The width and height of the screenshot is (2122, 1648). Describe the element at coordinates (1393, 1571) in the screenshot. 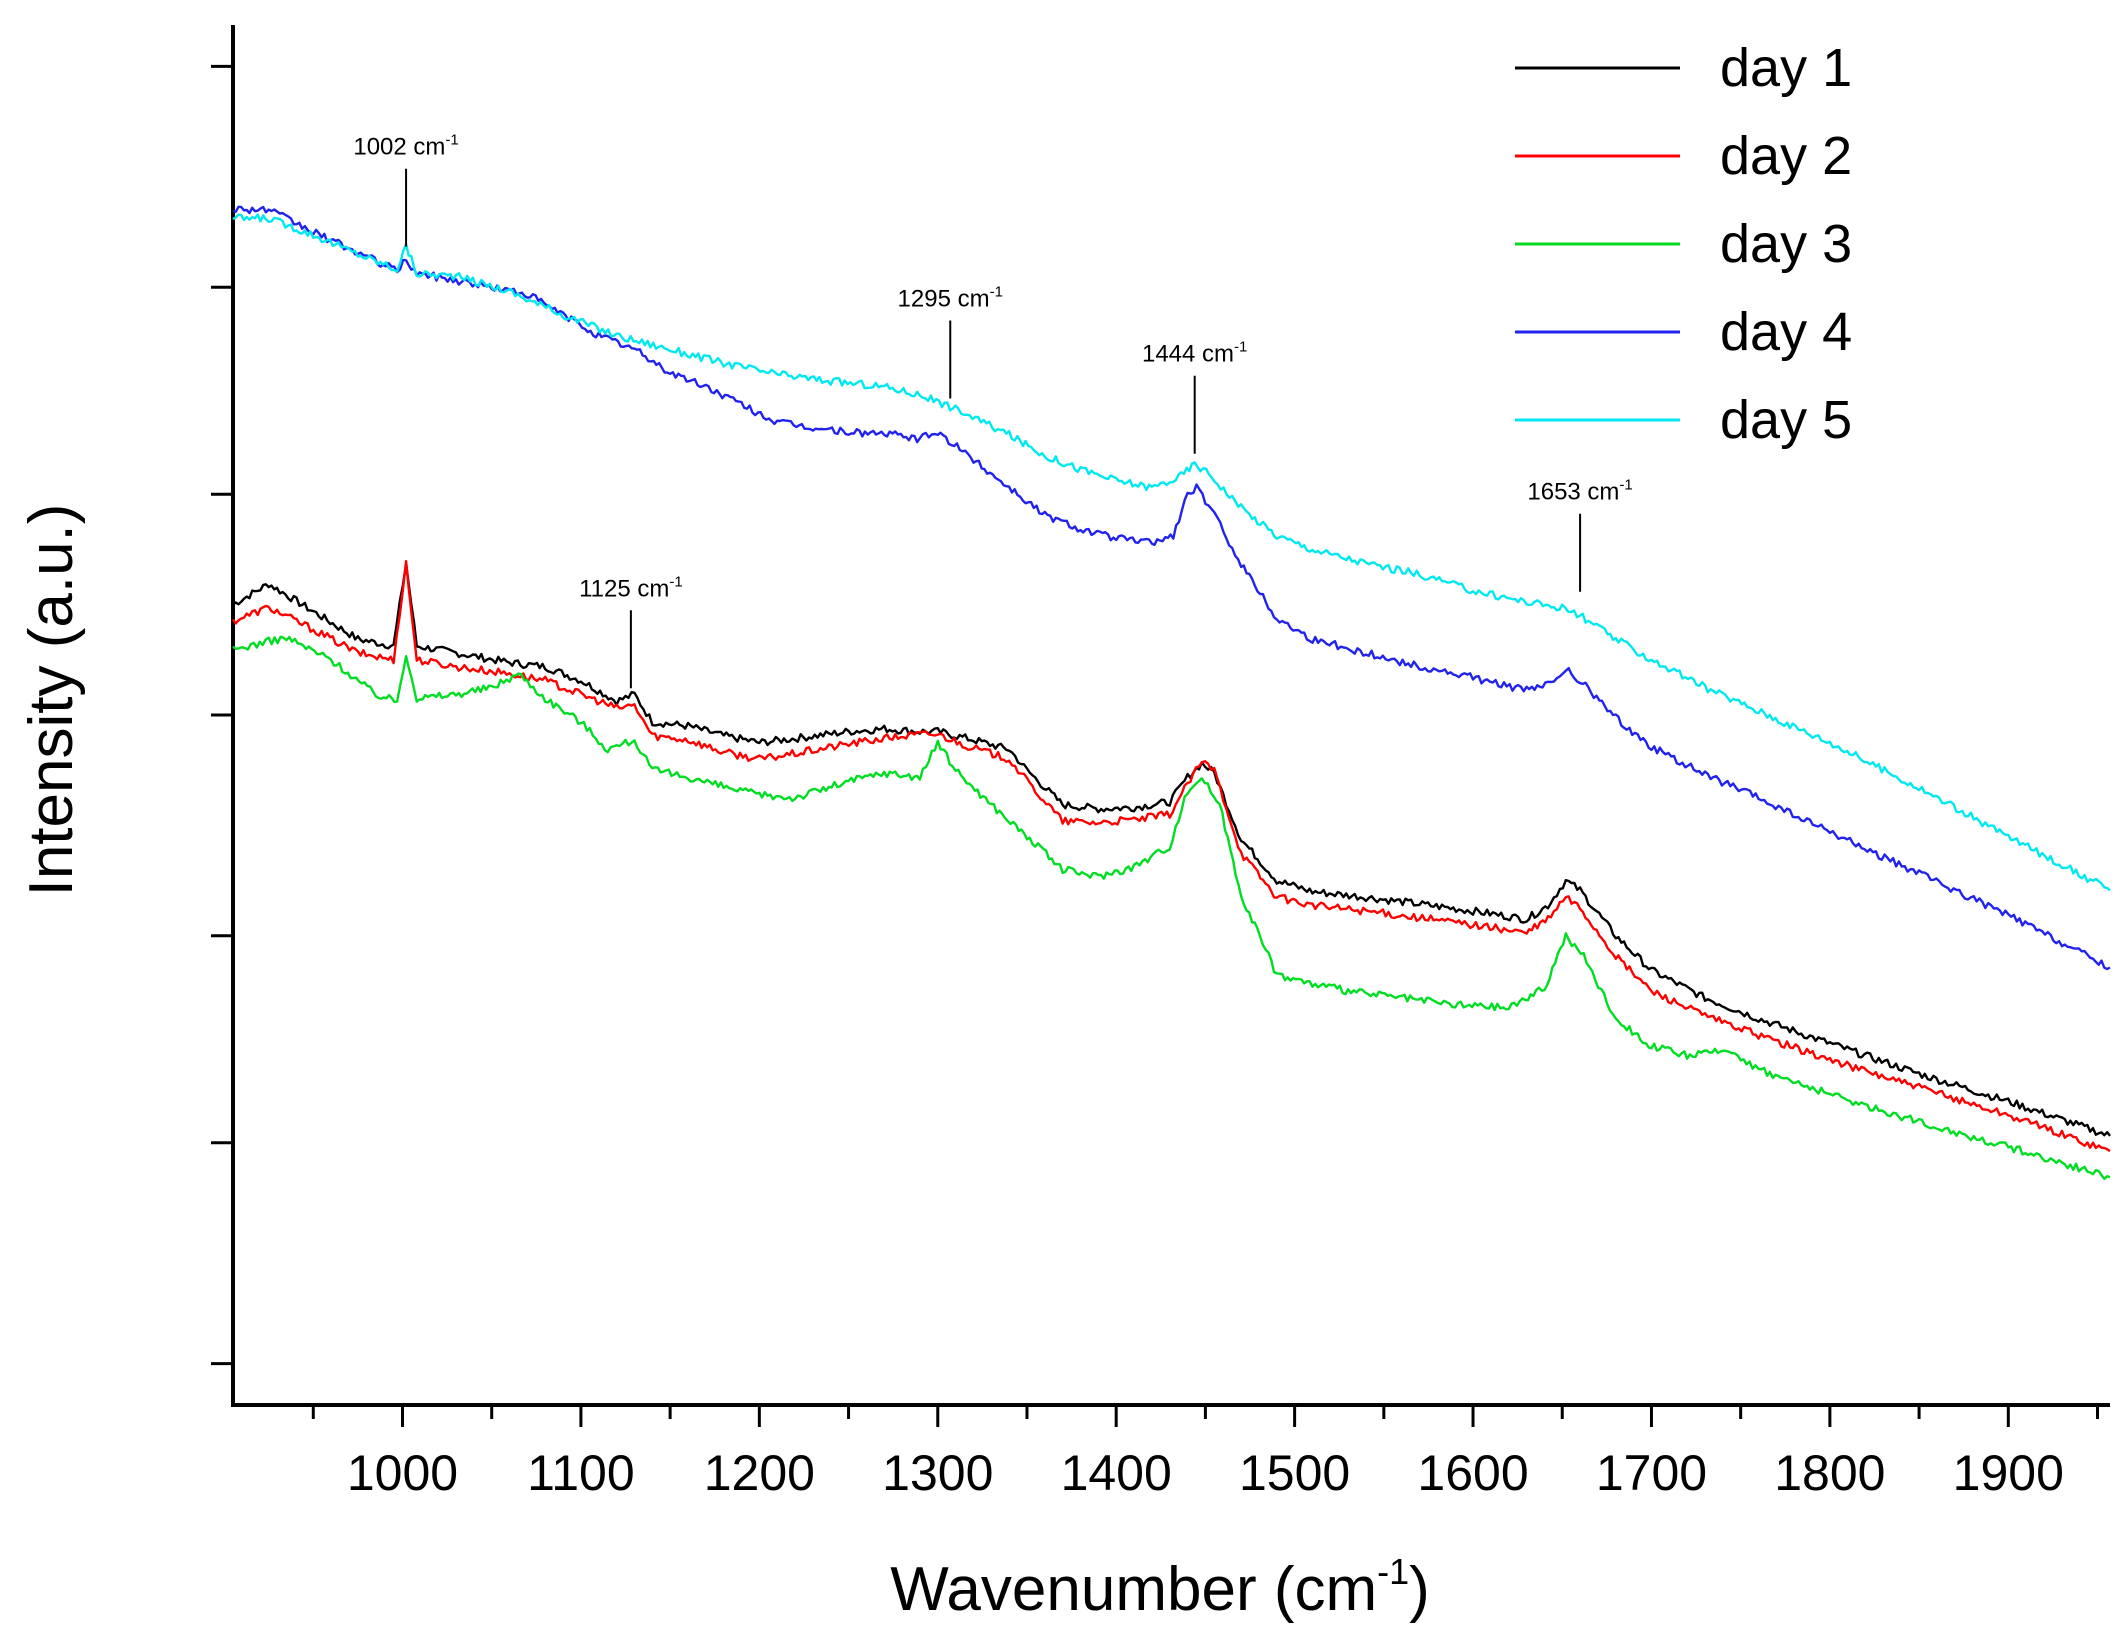

I see `x-axis-title-sup: -1` at that location.